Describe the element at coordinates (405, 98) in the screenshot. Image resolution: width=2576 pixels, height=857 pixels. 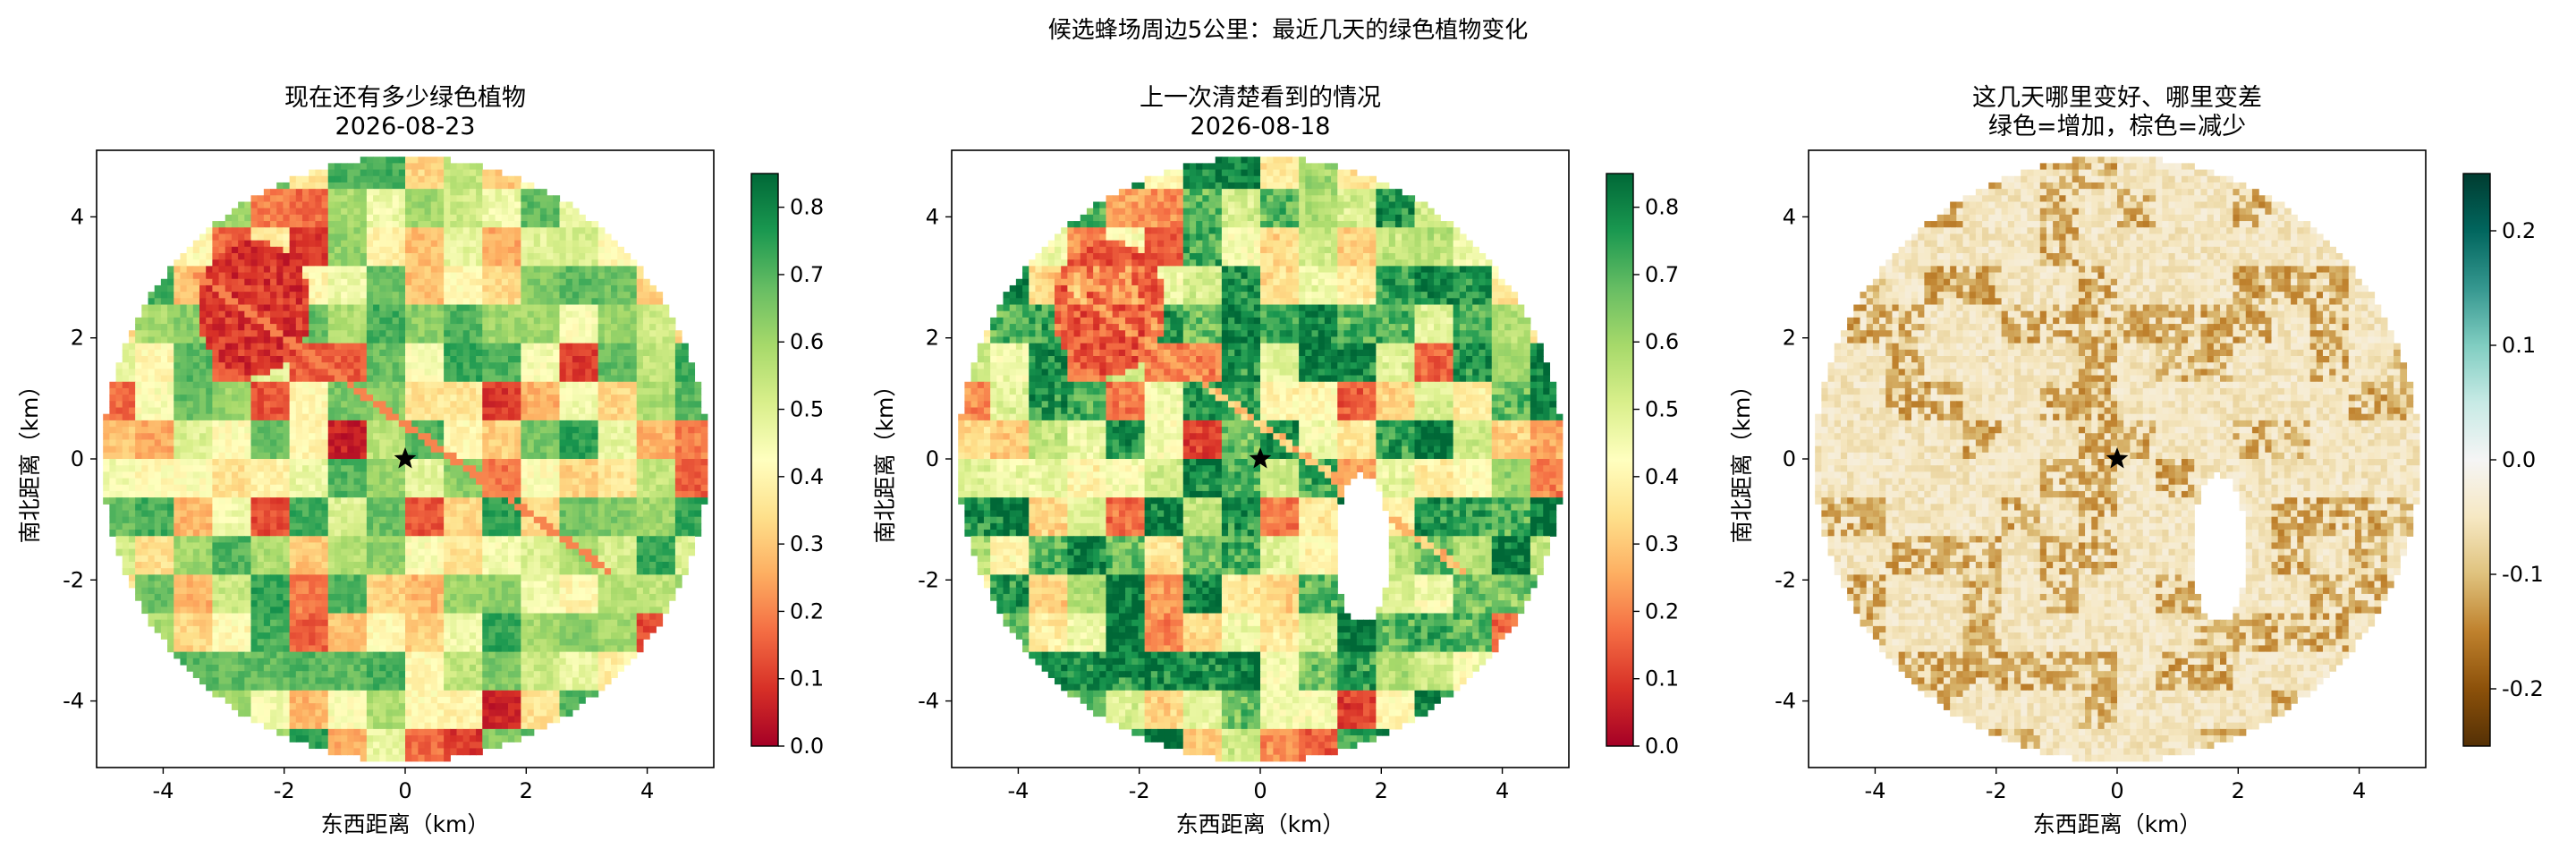
I see `panel-title: 现在还有多少绿色植物` at that location.